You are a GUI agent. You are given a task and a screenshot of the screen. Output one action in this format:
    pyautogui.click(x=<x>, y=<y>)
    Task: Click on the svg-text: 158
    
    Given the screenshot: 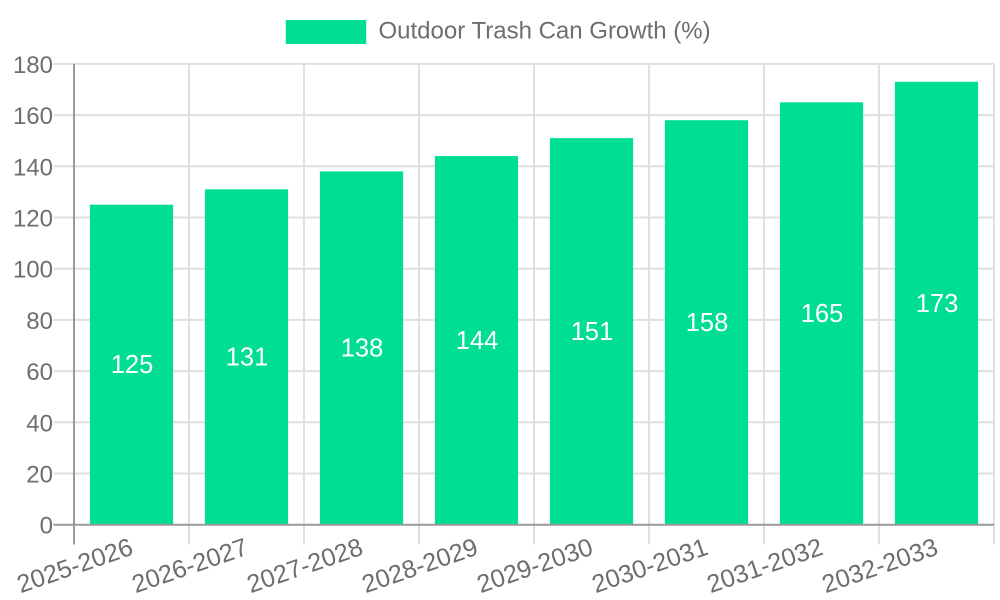 What is the action you would take?
    pyautogui.click(x=707, y=323)
    